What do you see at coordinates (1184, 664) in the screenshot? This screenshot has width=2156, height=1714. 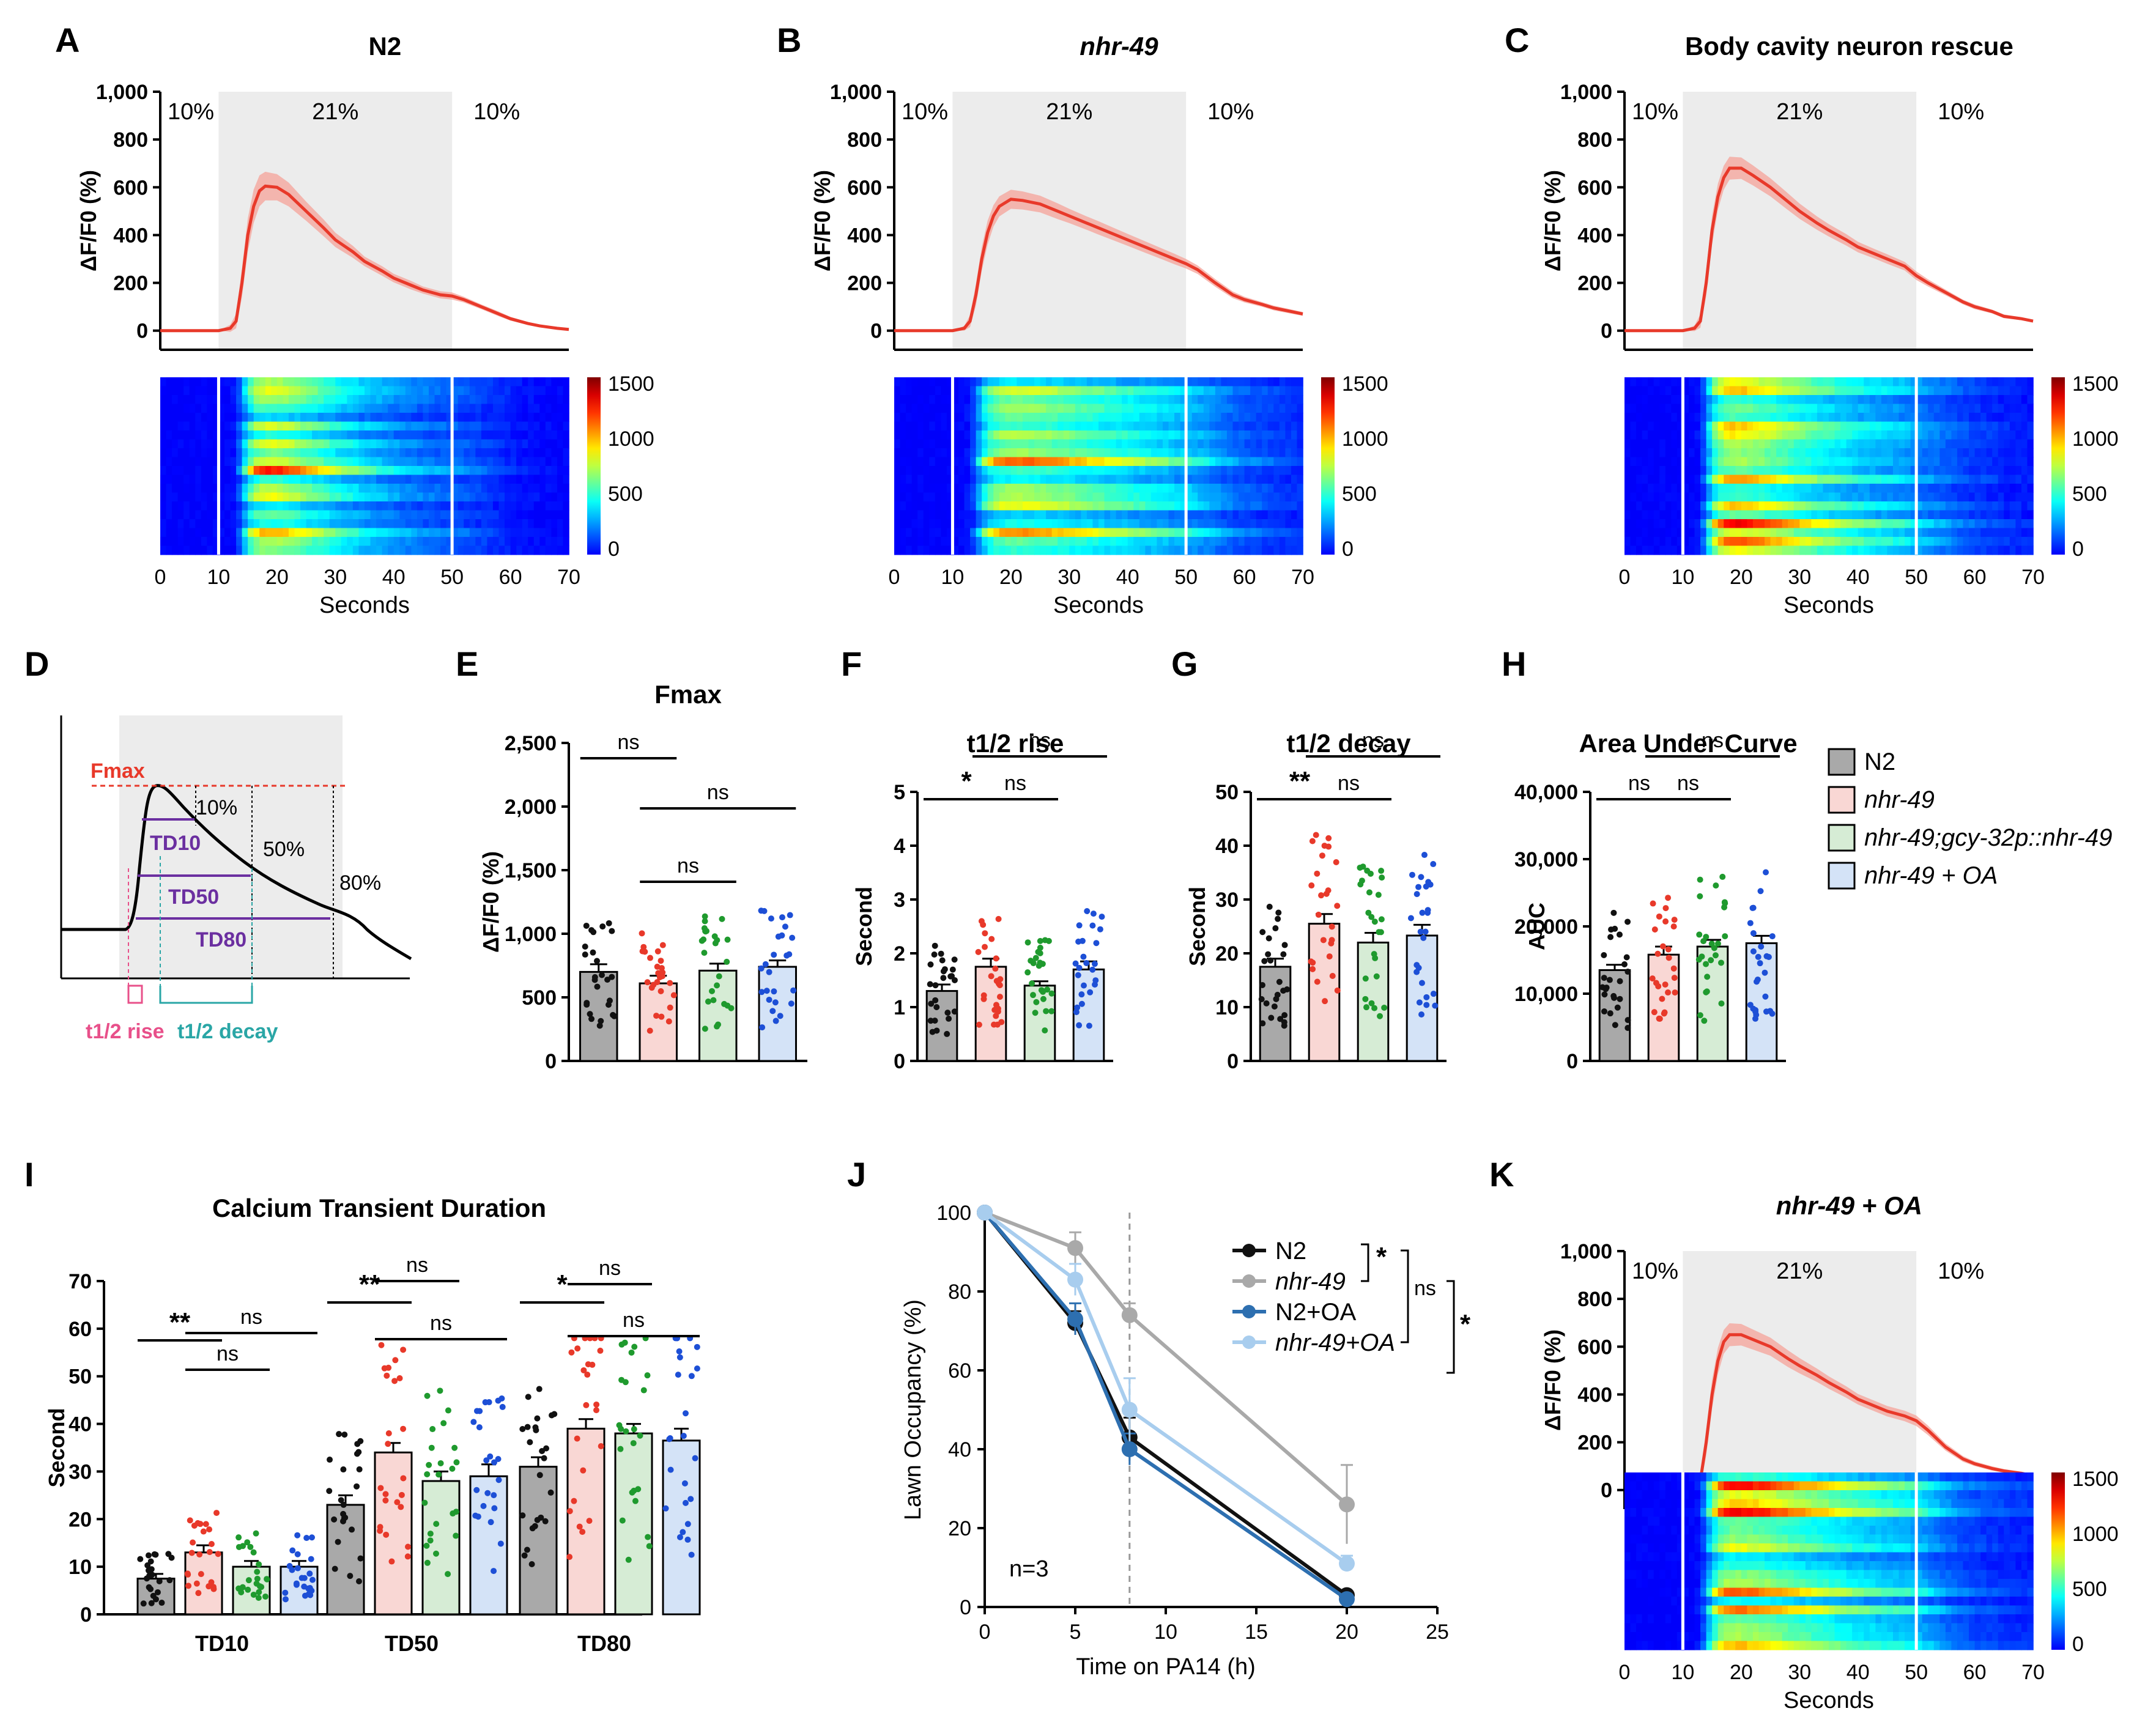 I see `panel-letter-G: G` at bounding box center [1184, 664].